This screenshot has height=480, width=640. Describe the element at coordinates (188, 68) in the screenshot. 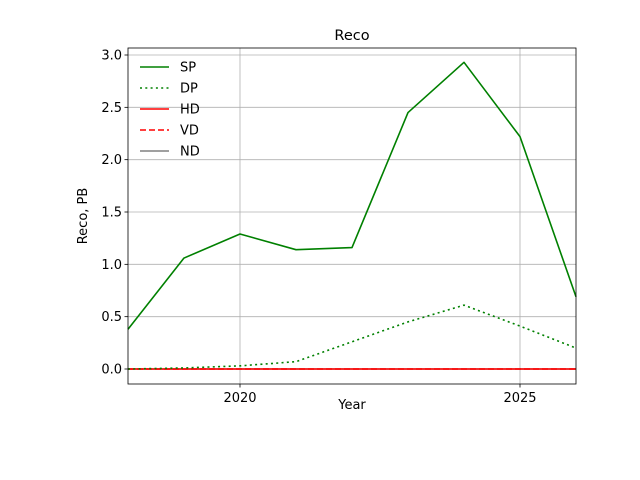

I see `legend-label-sp: SP` at that location.